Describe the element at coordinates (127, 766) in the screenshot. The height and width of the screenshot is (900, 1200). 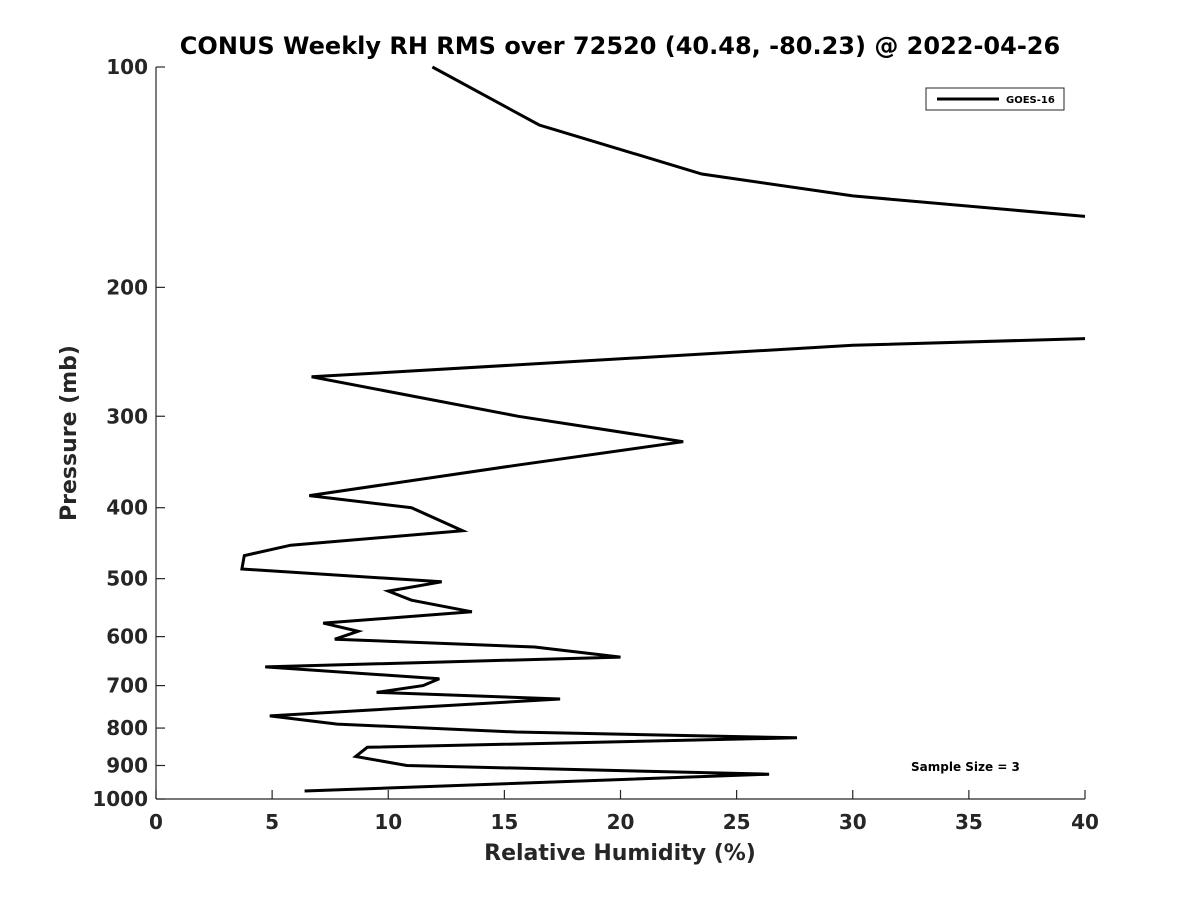
I see `y-tick-label: 900` at that location.